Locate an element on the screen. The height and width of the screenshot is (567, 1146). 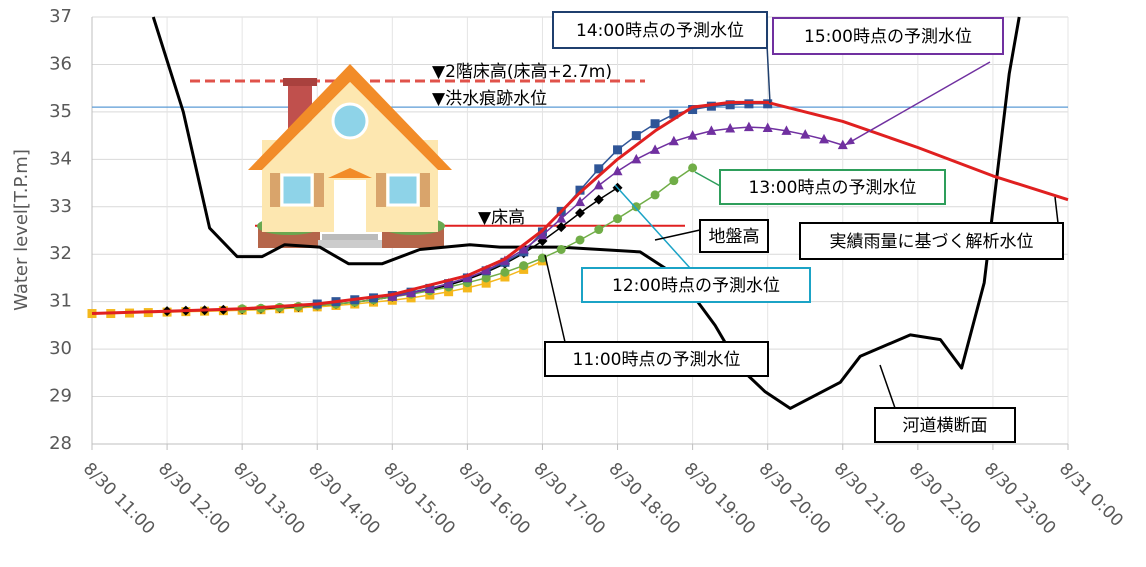
y-tick-label: 37 is located at coordinates (60, 16).